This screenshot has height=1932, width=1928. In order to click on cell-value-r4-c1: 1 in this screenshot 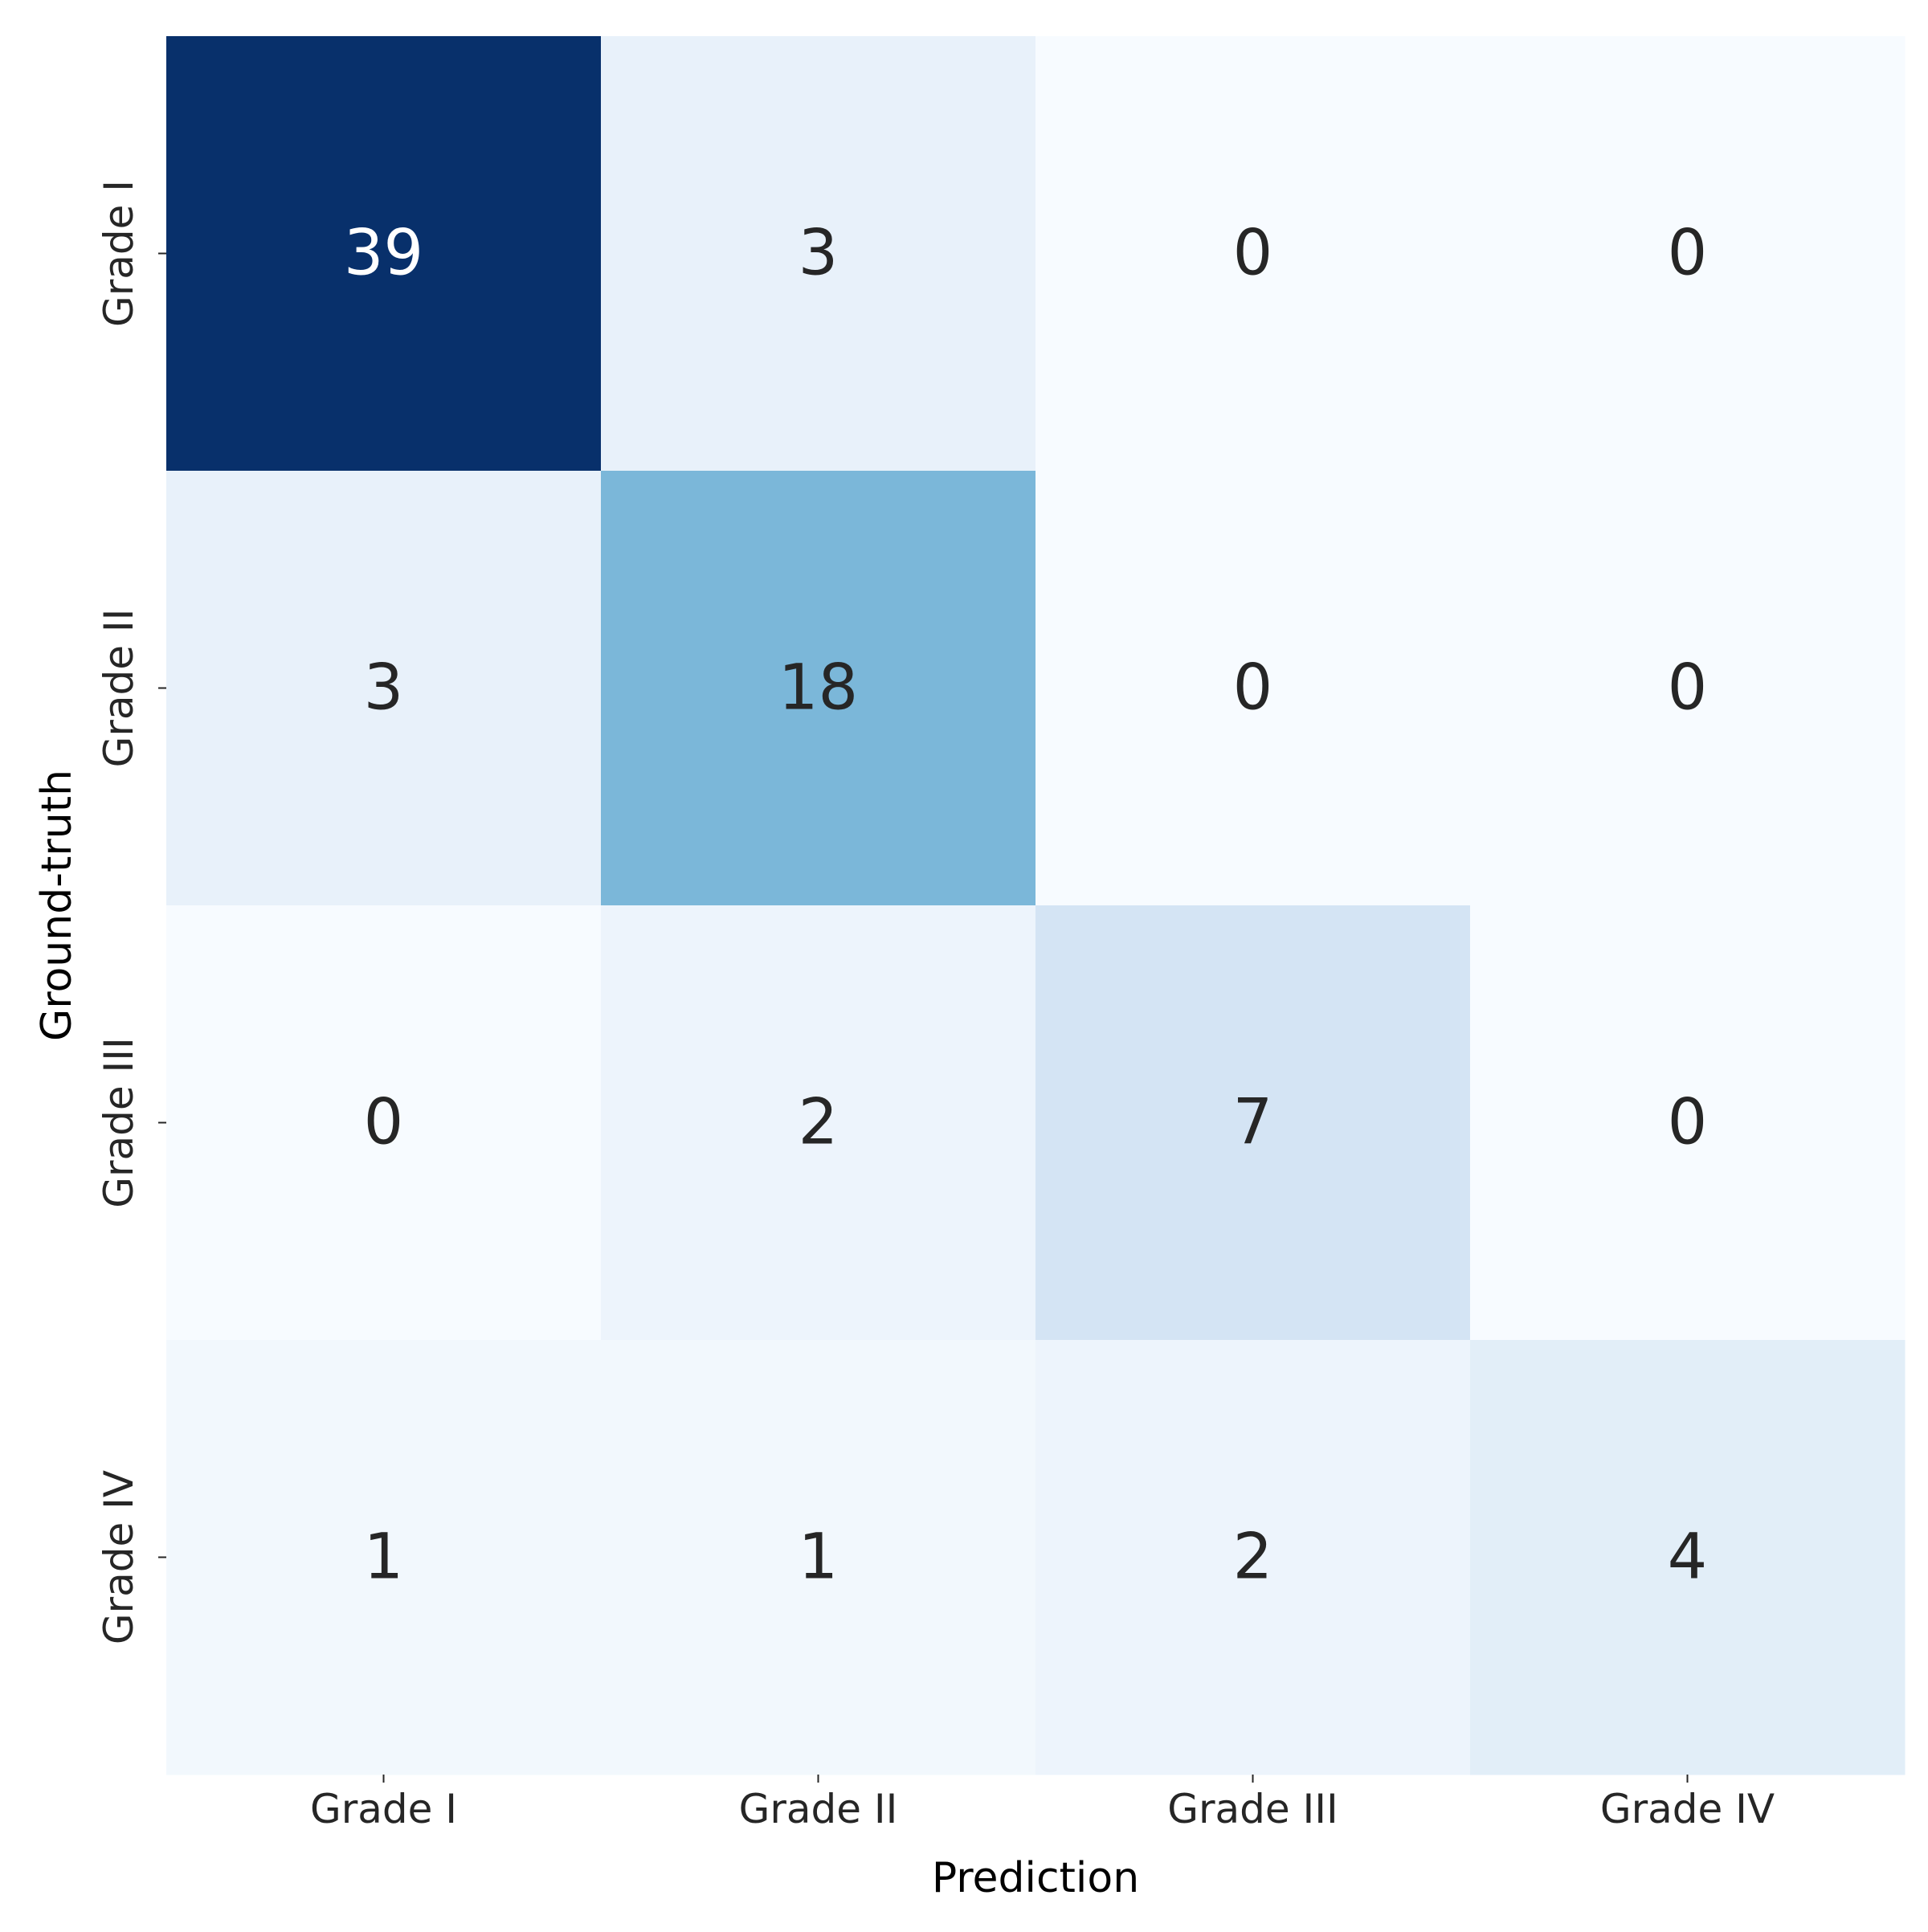, I will do `click(384, 1558)`.